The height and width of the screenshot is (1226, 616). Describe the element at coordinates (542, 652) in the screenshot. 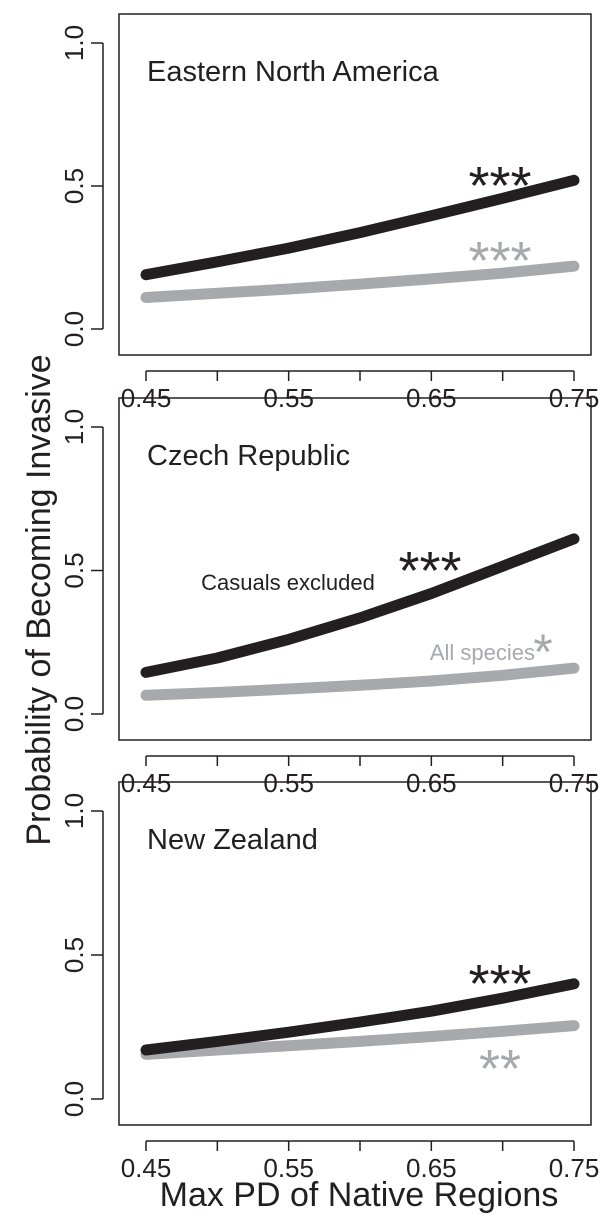

I see `significance-label: *` at that location.